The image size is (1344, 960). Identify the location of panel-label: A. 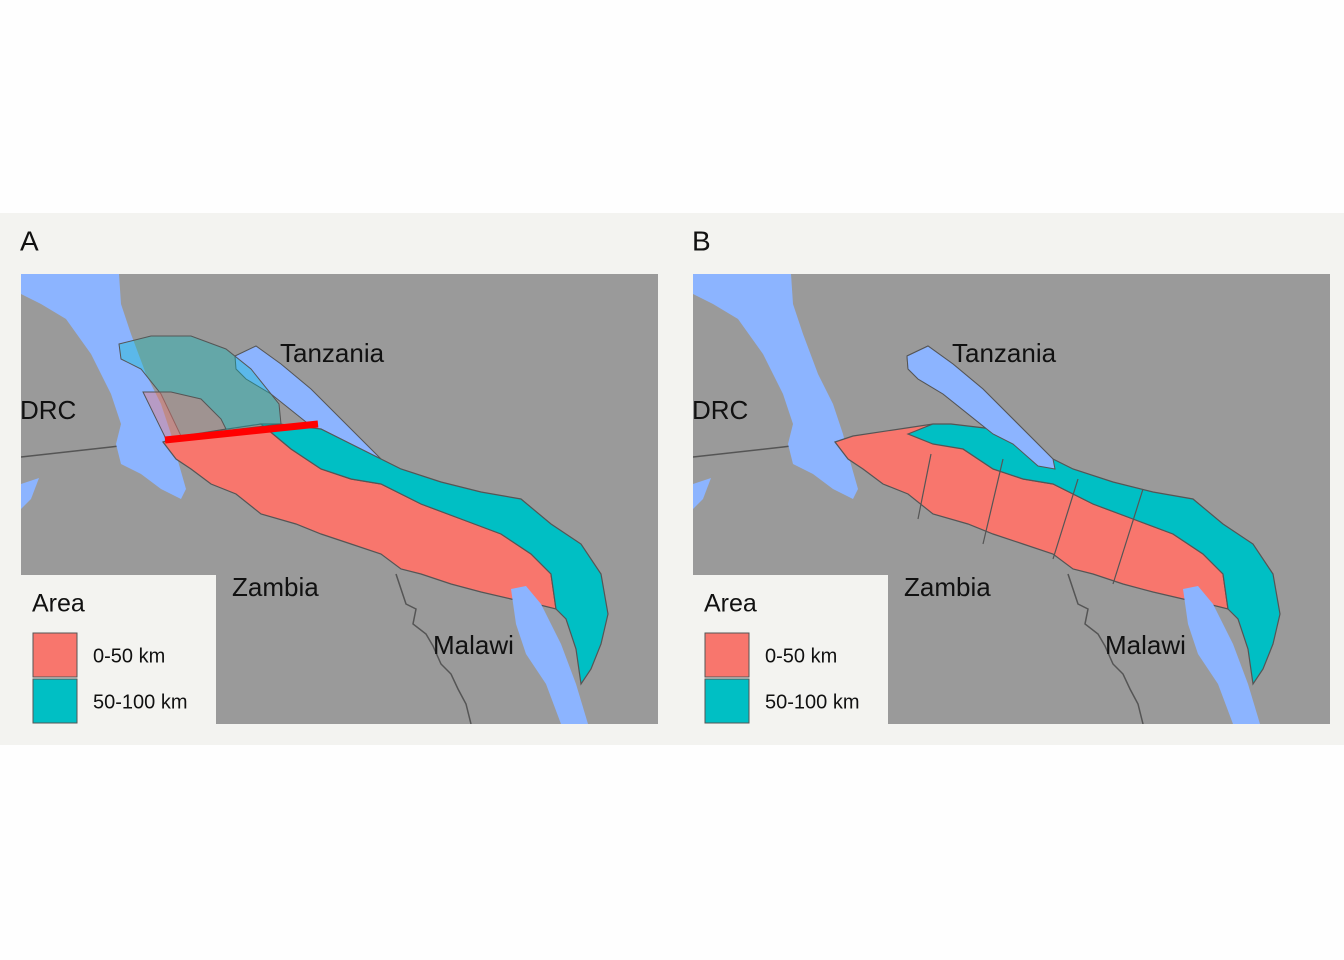
(29, 240).